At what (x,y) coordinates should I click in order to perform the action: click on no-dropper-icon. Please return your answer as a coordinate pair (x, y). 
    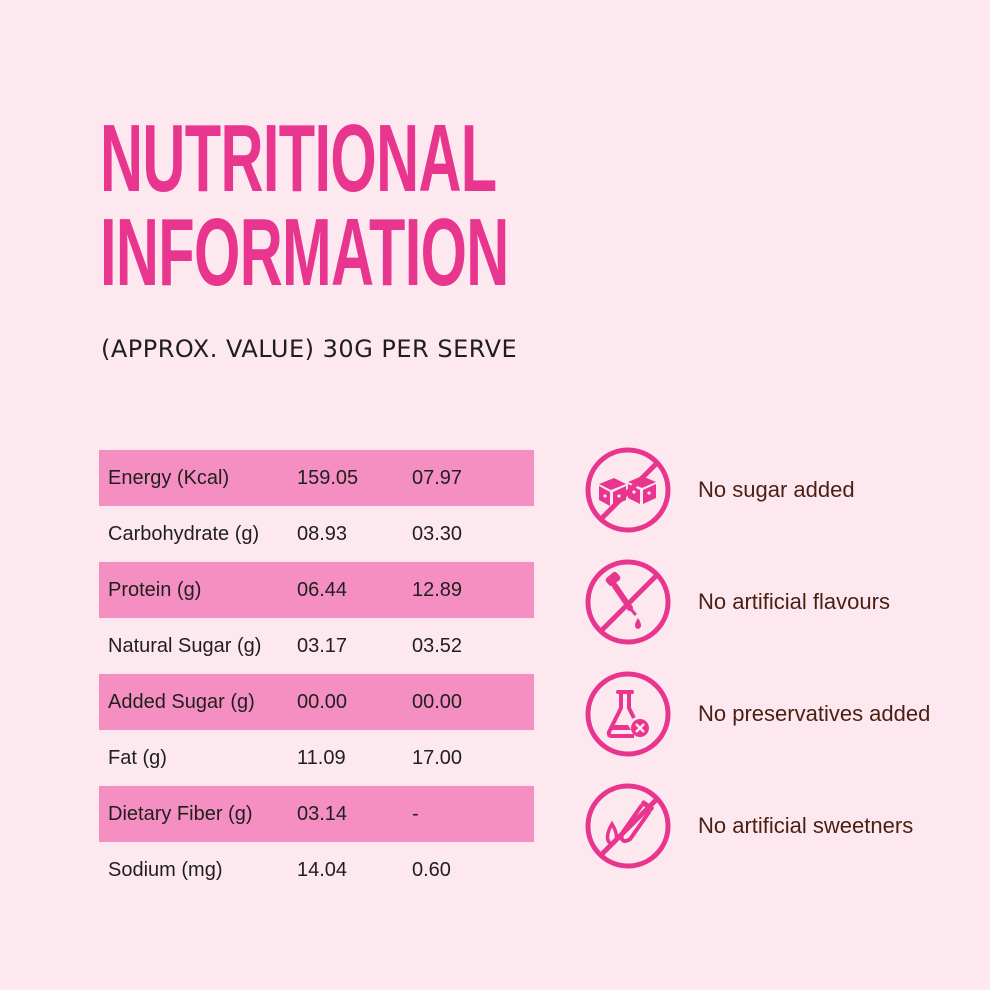
    Looking at the image, I should click on (628, 602).